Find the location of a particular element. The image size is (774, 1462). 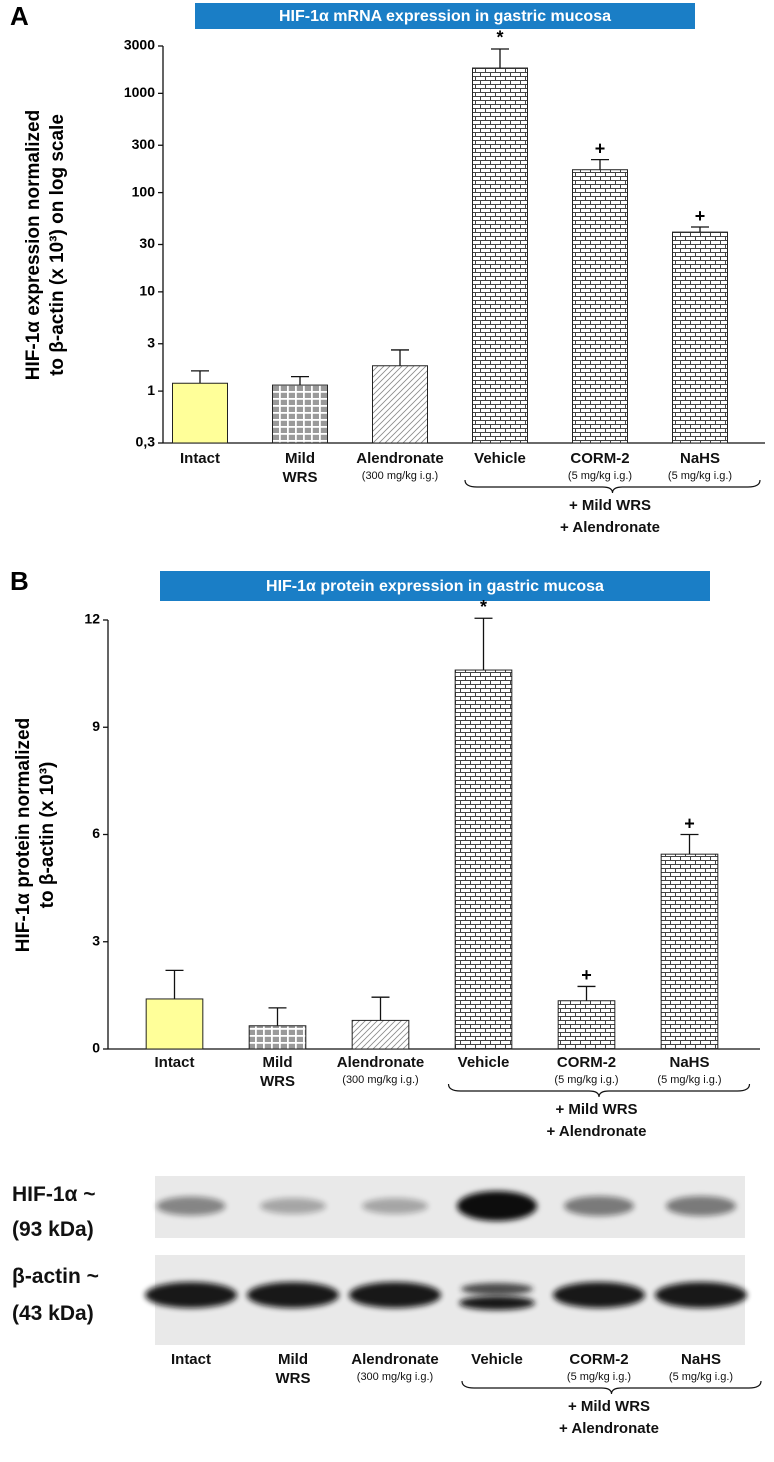

panel-label: B is located at coordinates (19, 581).